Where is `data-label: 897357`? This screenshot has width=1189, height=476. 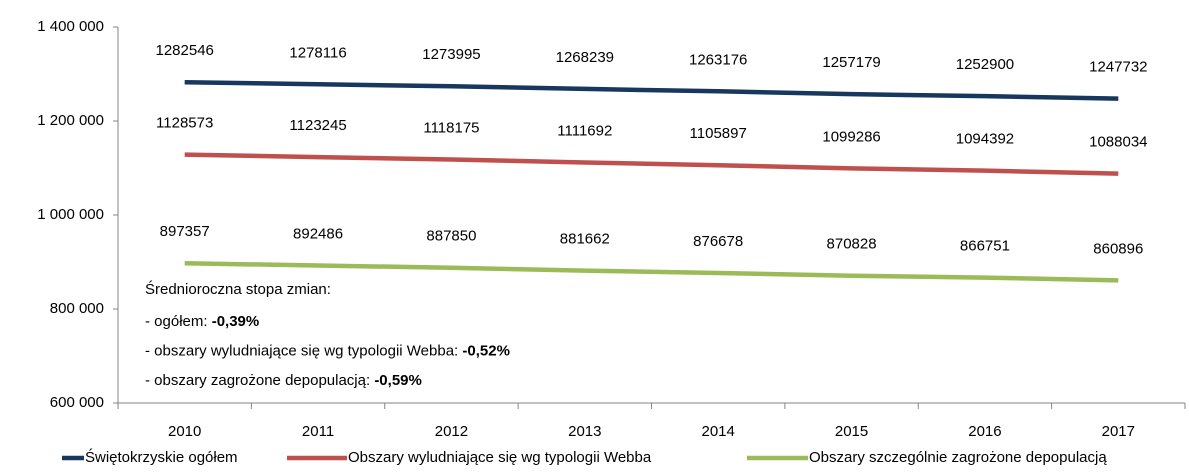 data-label: 897357 is located at coordinates (185, 231).